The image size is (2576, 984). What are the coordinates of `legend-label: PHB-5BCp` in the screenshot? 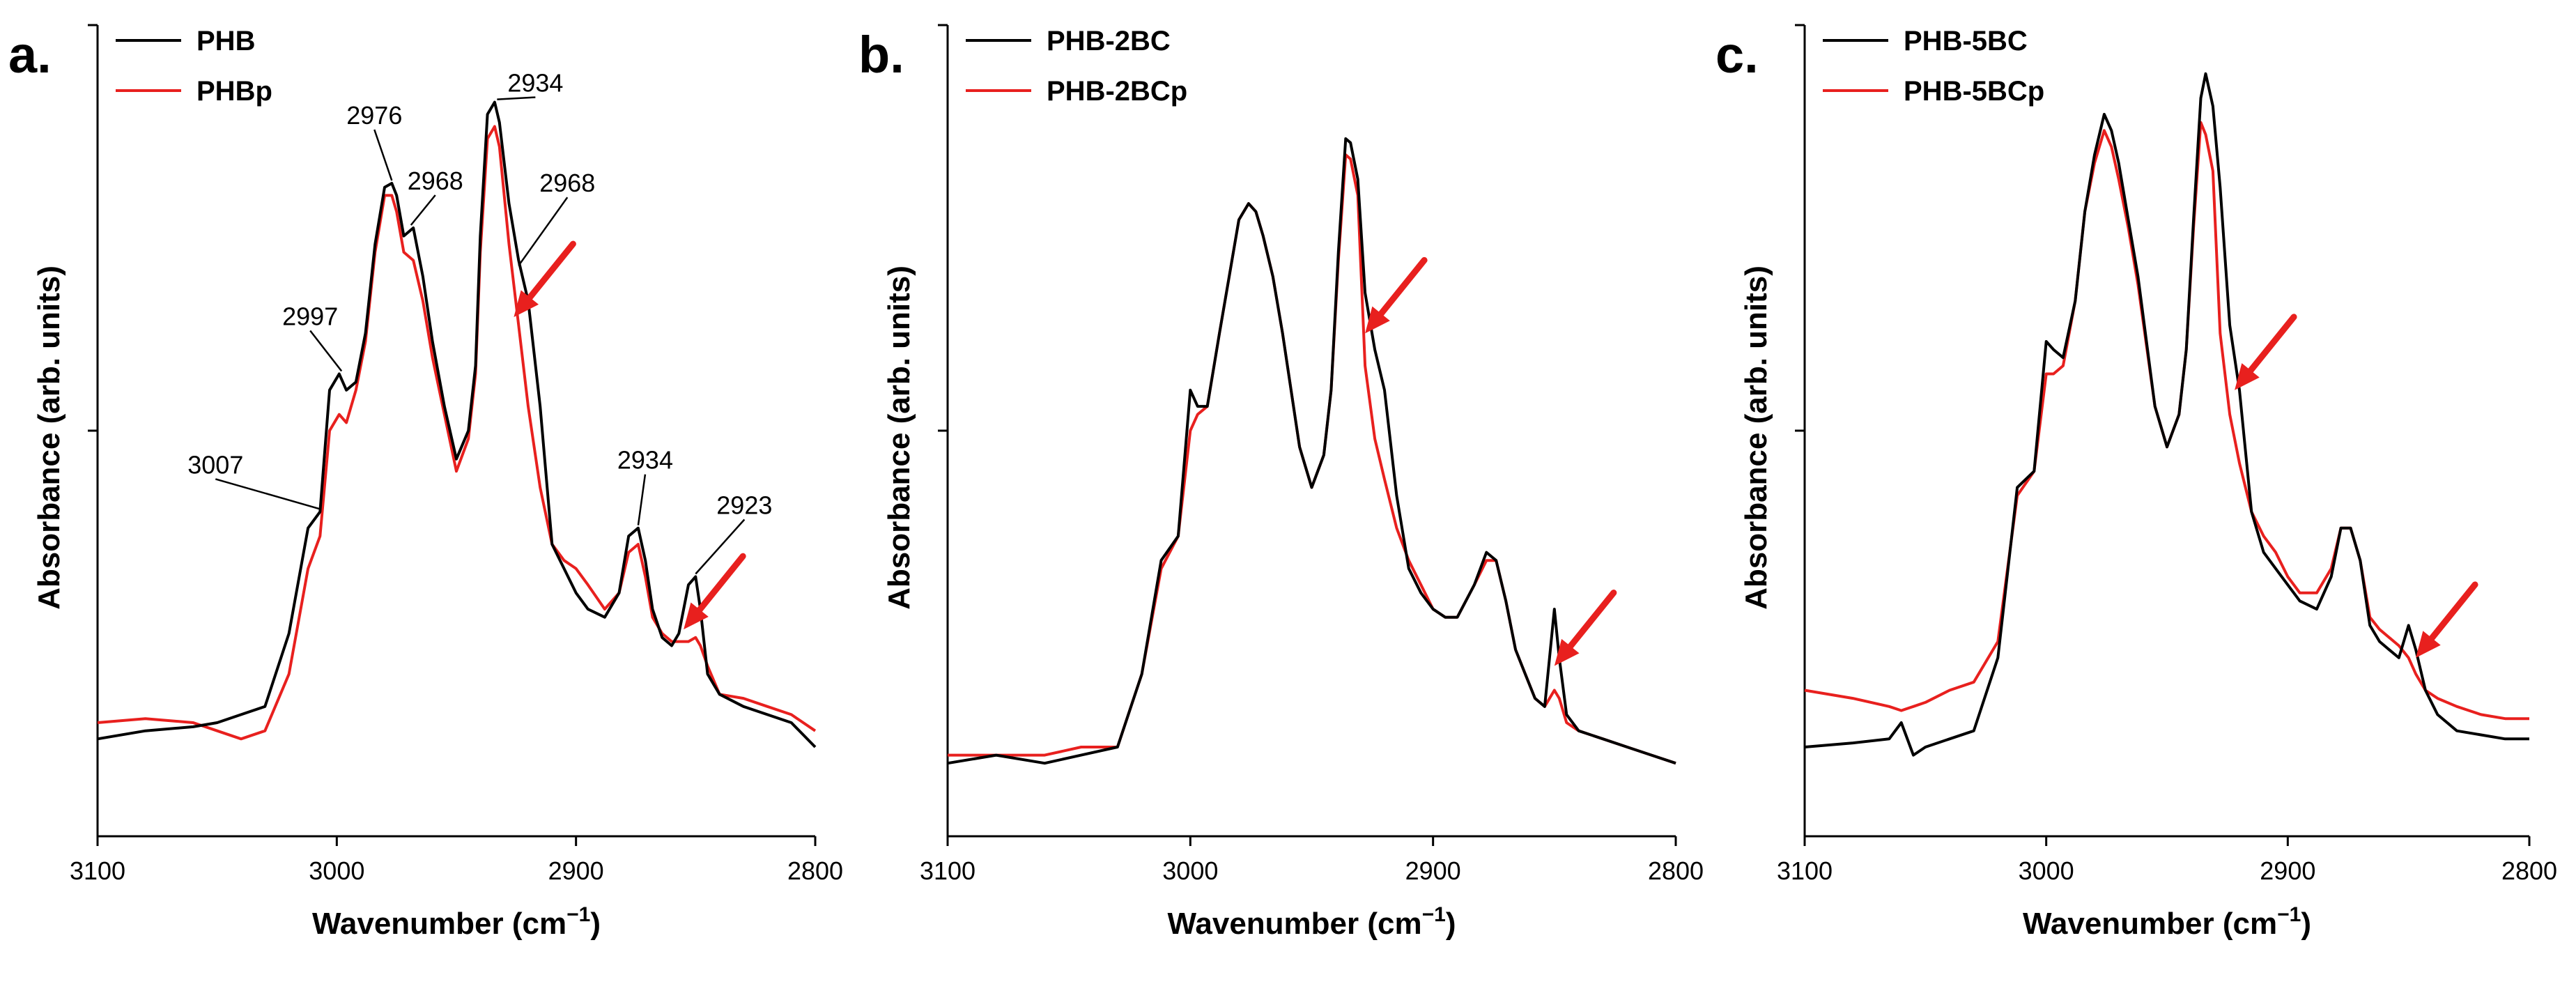 It's located at (1974, 91).